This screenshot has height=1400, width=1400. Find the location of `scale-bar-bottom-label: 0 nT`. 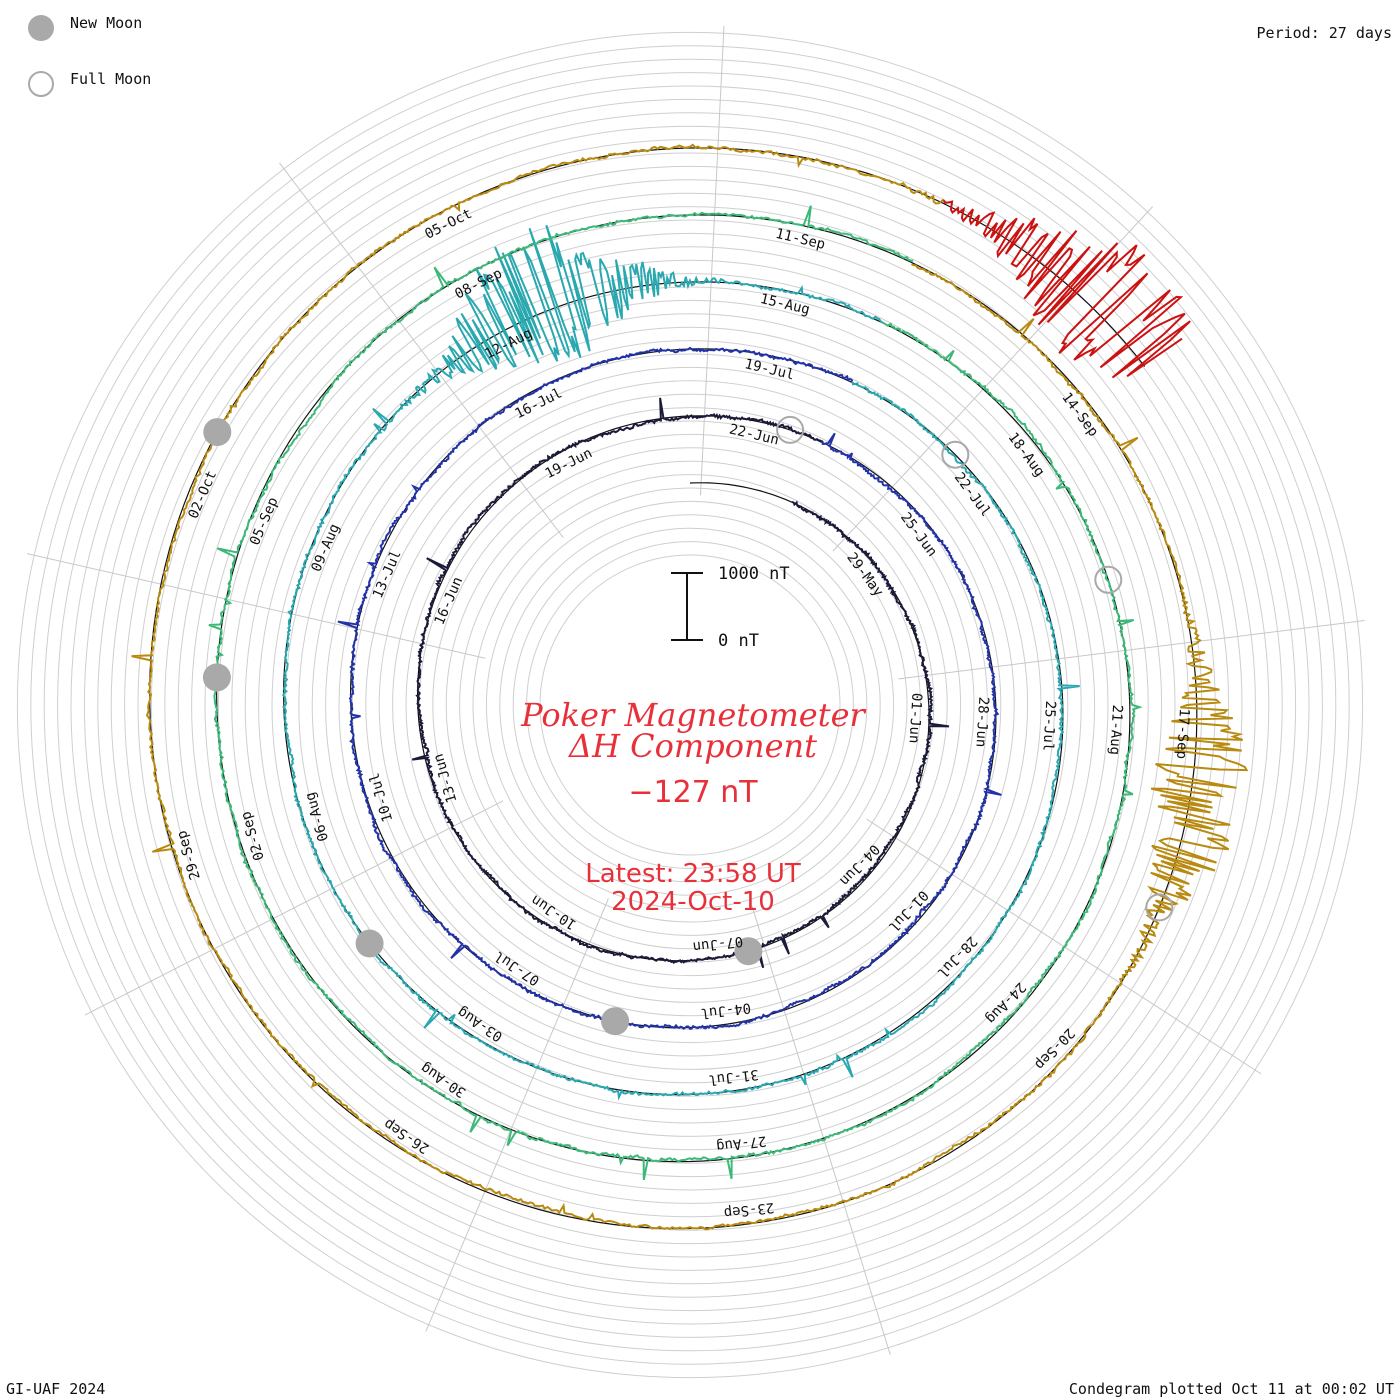

scale-bar-bottom-label: 0 nT is located at coordinates (738, 641).